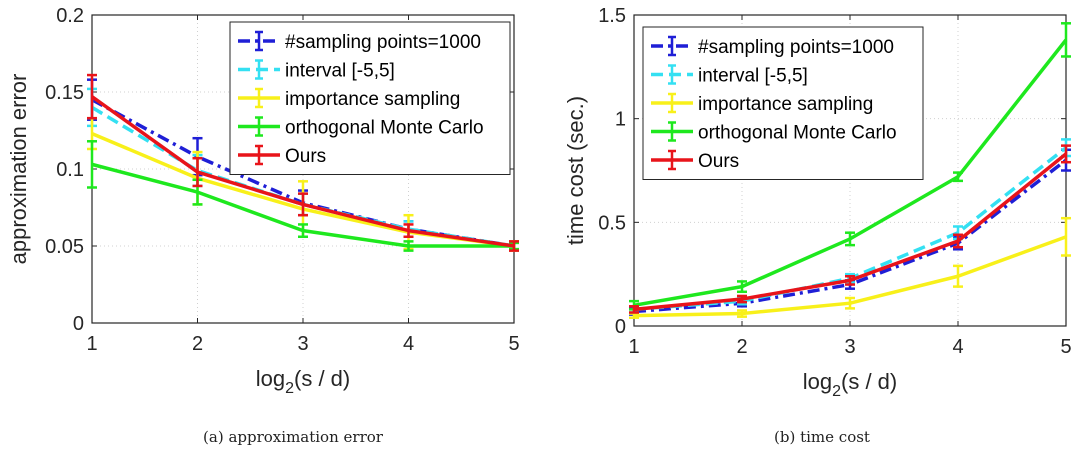  What do you see at coordinates (293, 437) in the screenshot?
I see `figure-caption: (a) approximation error` at bounding box center [293, 437].